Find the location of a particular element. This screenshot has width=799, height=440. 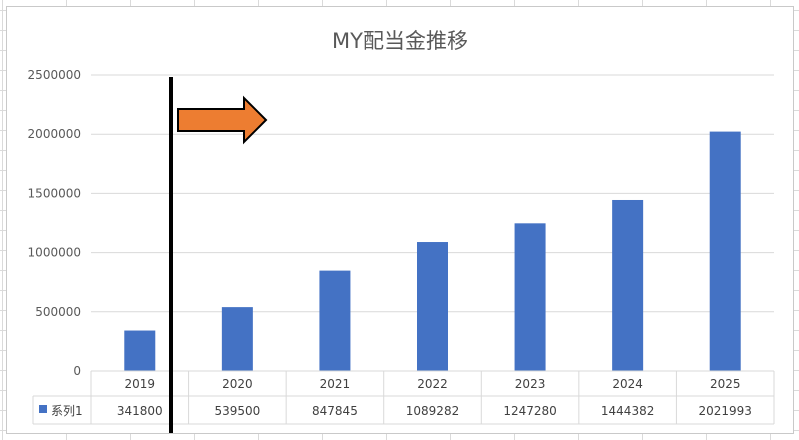

annotations is located at coordinates (218, 255).